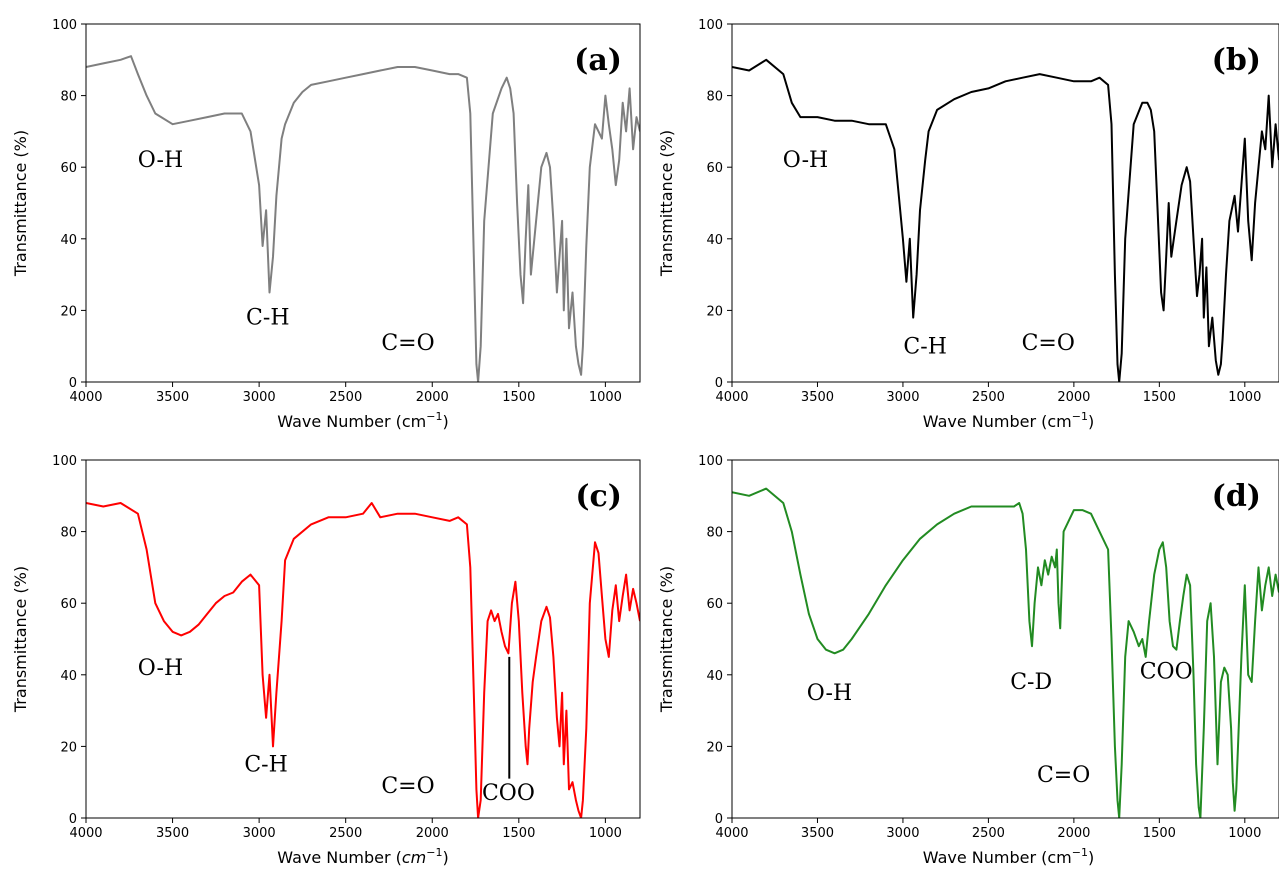 This screenshot has height=877, width=1279. What do you see at coordinates (902, 833) in the screenshot?
I see `x-tick-label-d-3000: 3000` at bounding box center [902, 833].